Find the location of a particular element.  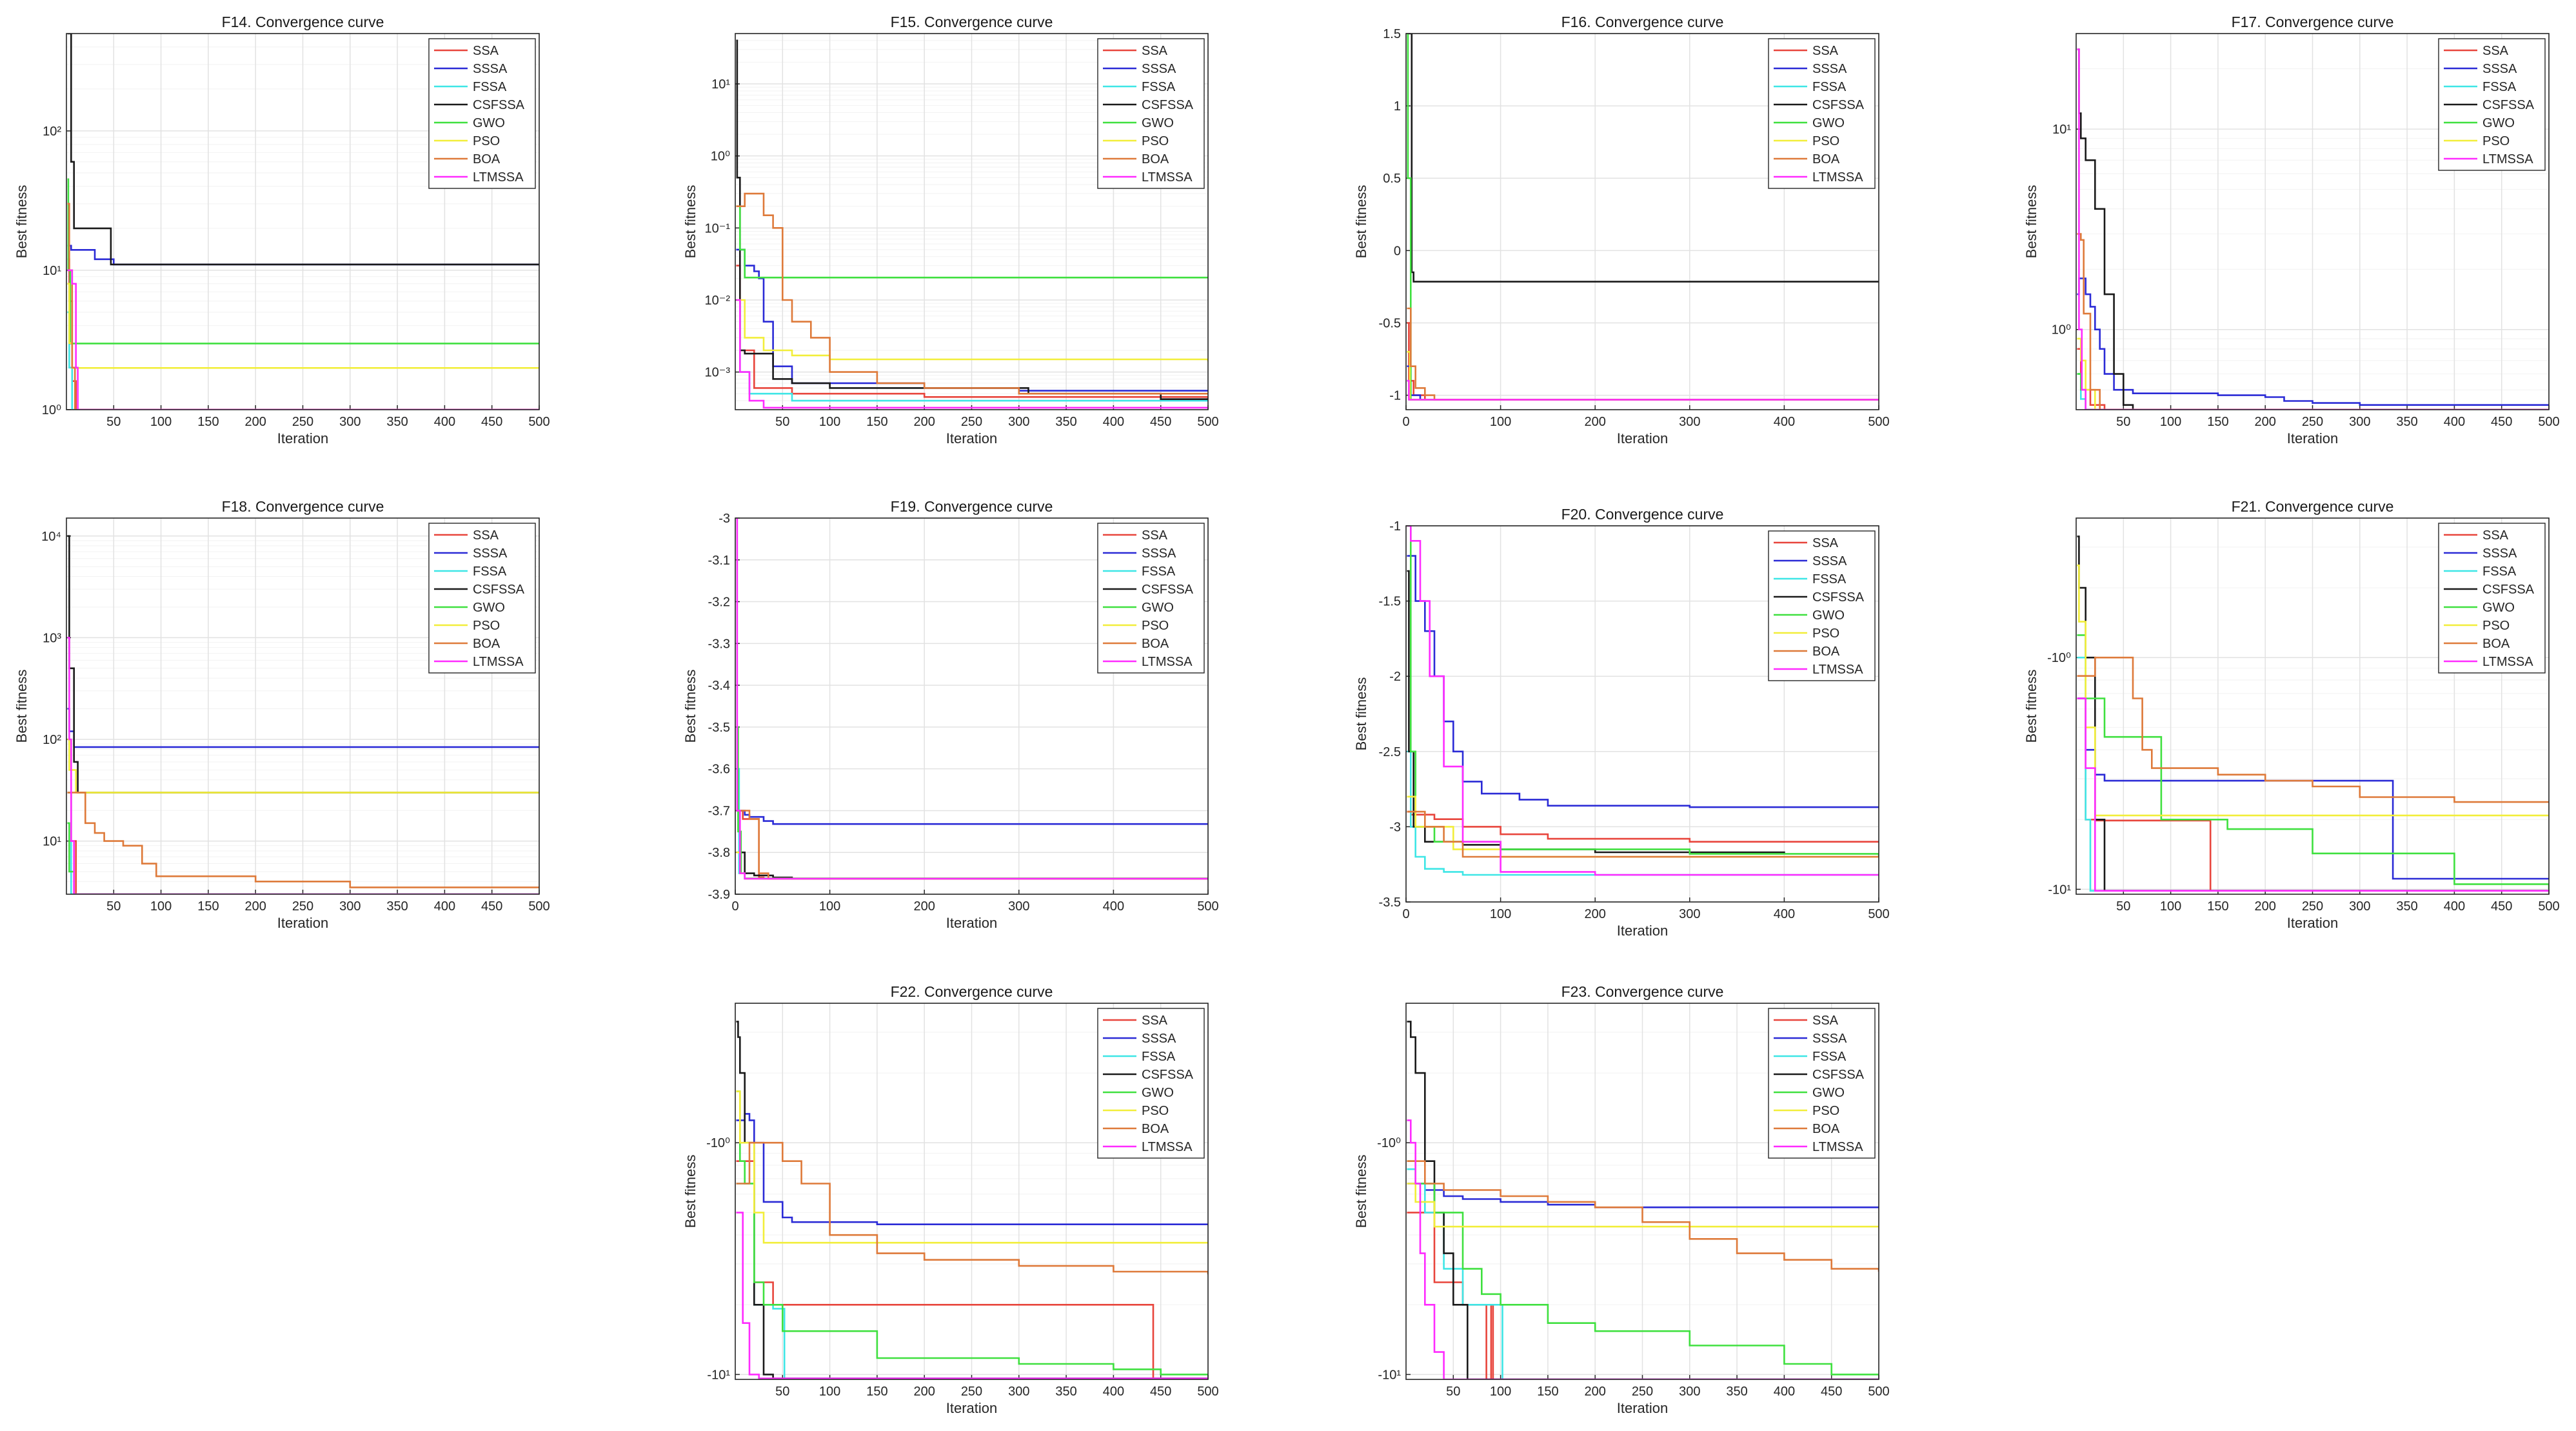

f21-y-axis-label: Best fitness is located at coordinates (2031, 706).